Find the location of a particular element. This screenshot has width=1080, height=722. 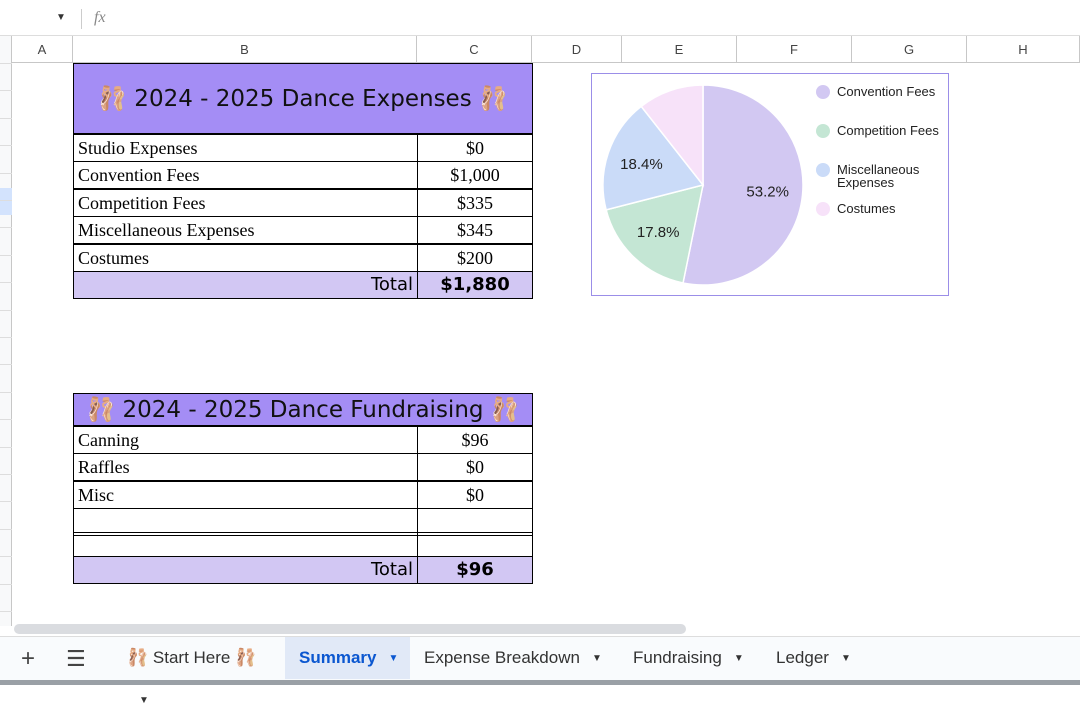

row-label: Studio Expenses is located at coordinates (245, 148).